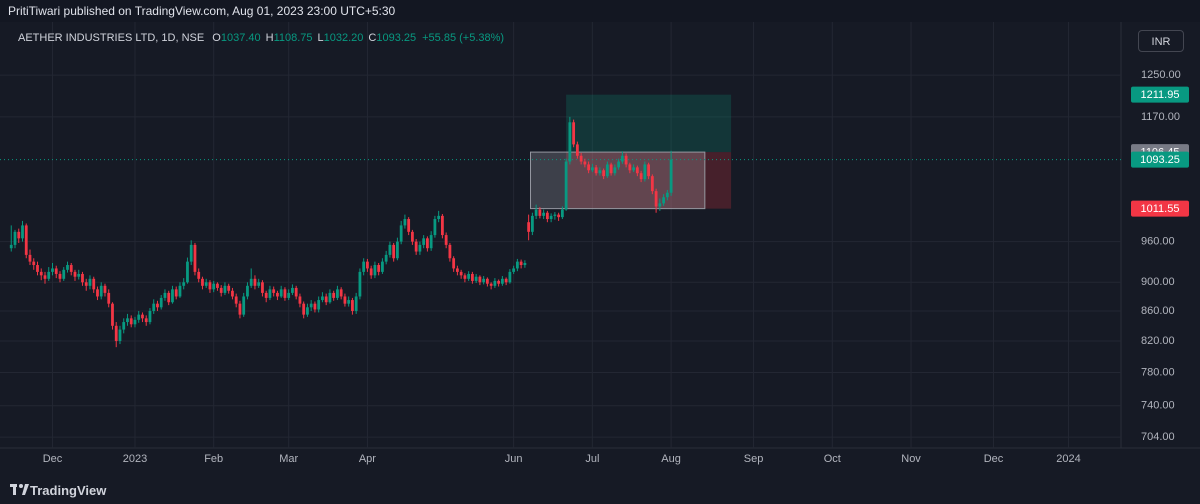 The image size is (1200, 504). Describe the element at coordinates (618, 180) in the screenshot. I see `range-box` at that location.